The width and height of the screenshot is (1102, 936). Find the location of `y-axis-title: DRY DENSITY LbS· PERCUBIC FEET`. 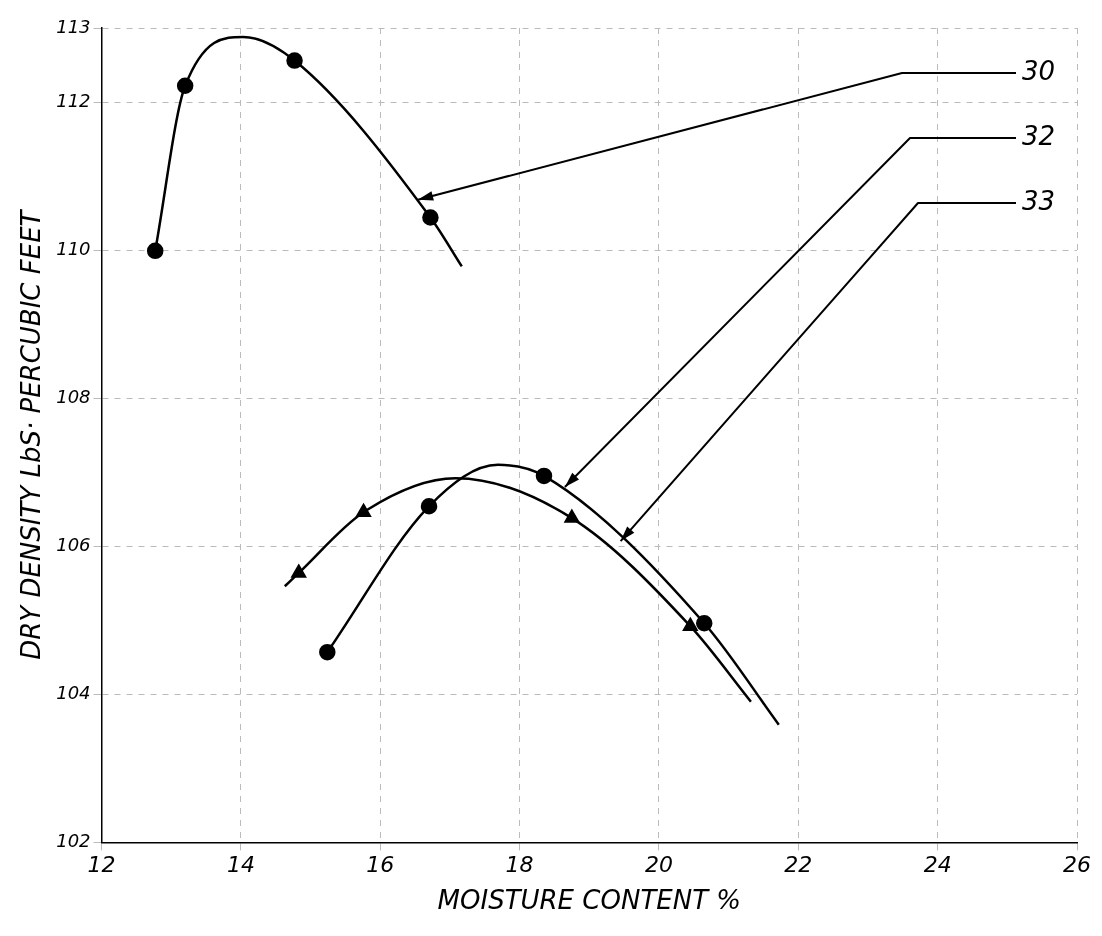

y-axis-title: DRY DENSITY LbS· PERCUBIC FEET is located at coordinates (31, 434).